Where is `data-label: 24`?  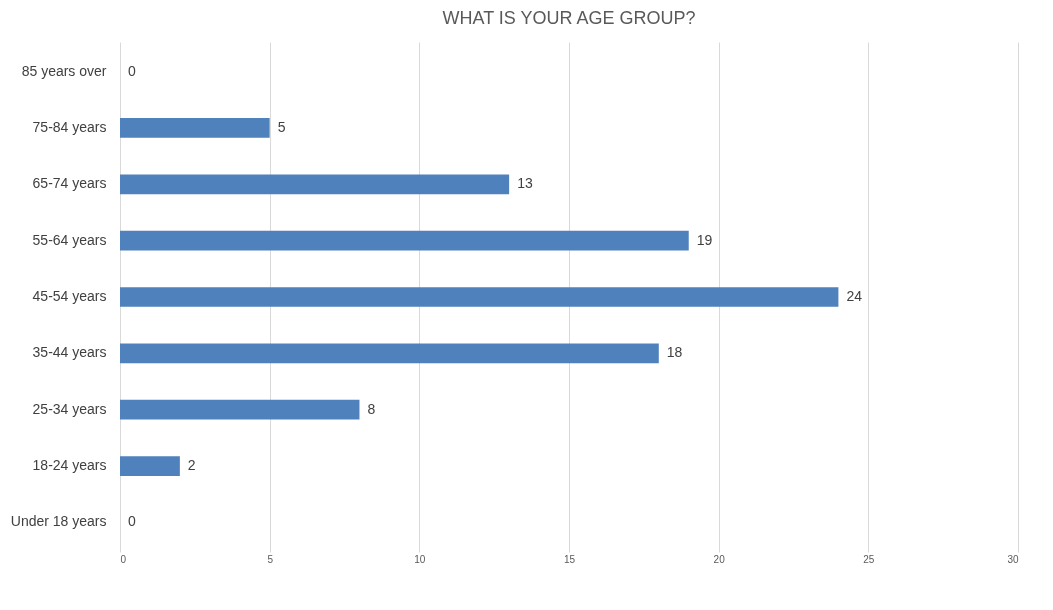
data-label: 24 is located at coordinates (854, 296).